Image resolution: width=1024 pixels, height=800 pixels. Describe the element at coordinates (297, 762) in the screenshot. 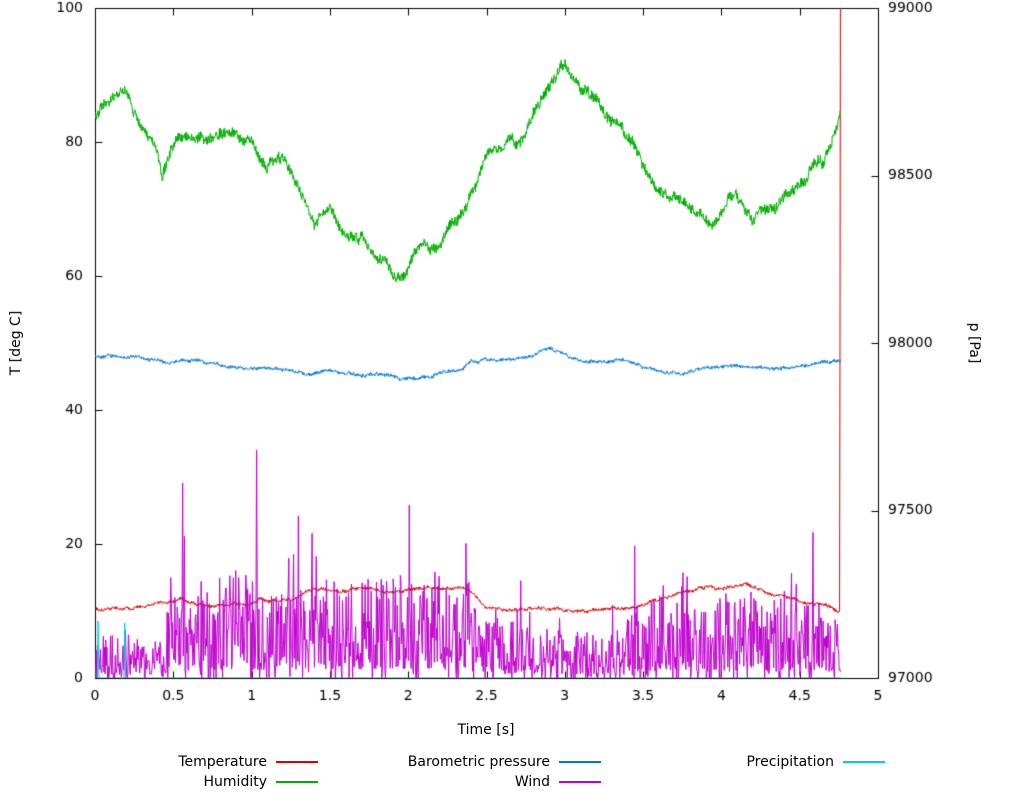

I see `legend-line-sample-temperature` at that location.